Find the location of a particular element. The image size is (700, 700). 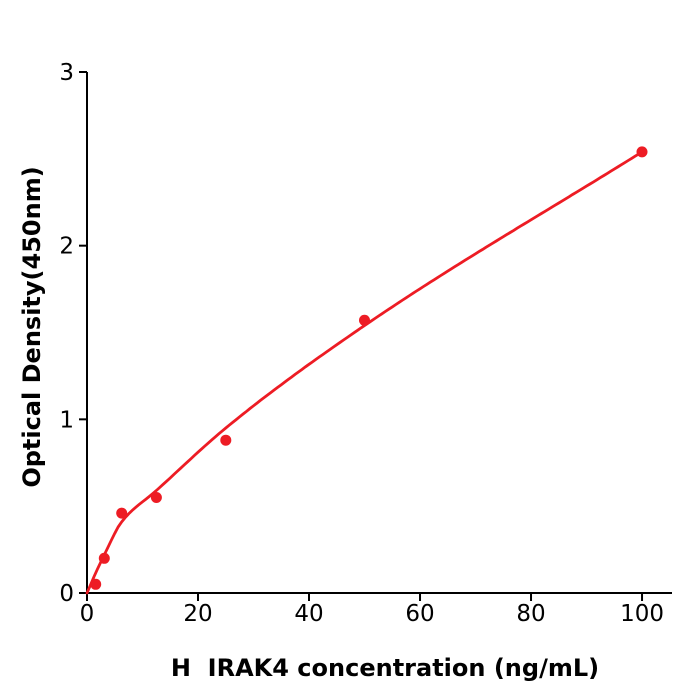

x-tick-label: 0 is located at coordinates (87, 614).